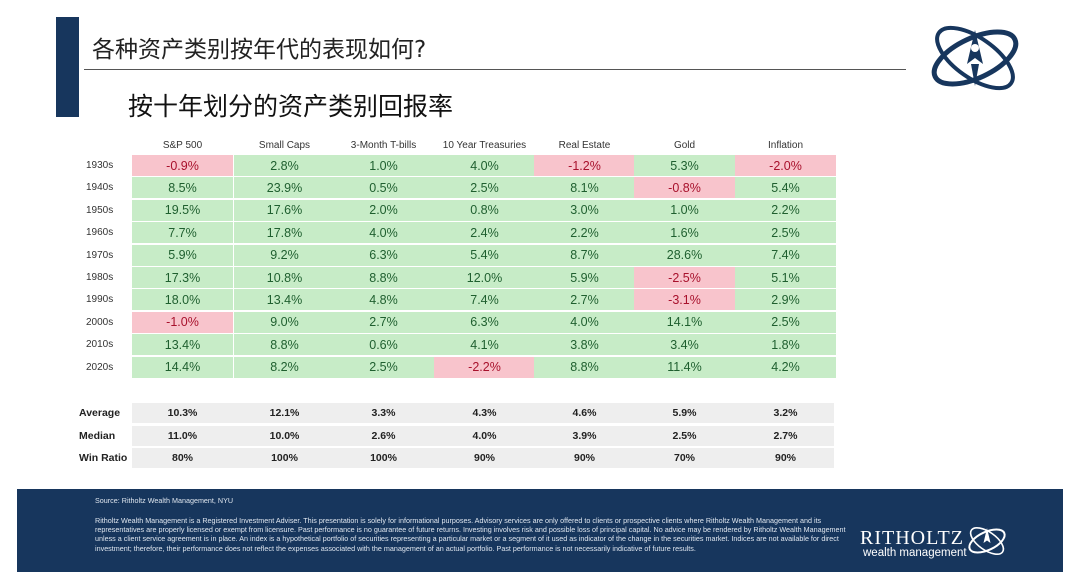 Image resolution: width=1080 pixels, height=575 pixels. Describe the element at coordinates (684, 165) in the screenshot. I see `return-cell-1930s-gold: 5.3%` at that location.